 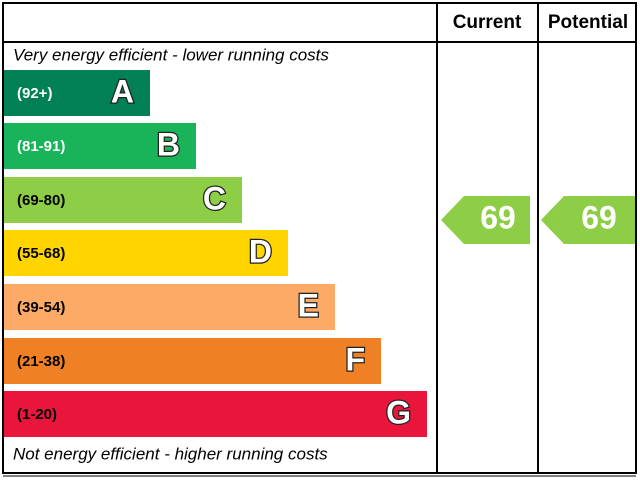 I want to click on band-letter: G, so click(x=398, y=412).